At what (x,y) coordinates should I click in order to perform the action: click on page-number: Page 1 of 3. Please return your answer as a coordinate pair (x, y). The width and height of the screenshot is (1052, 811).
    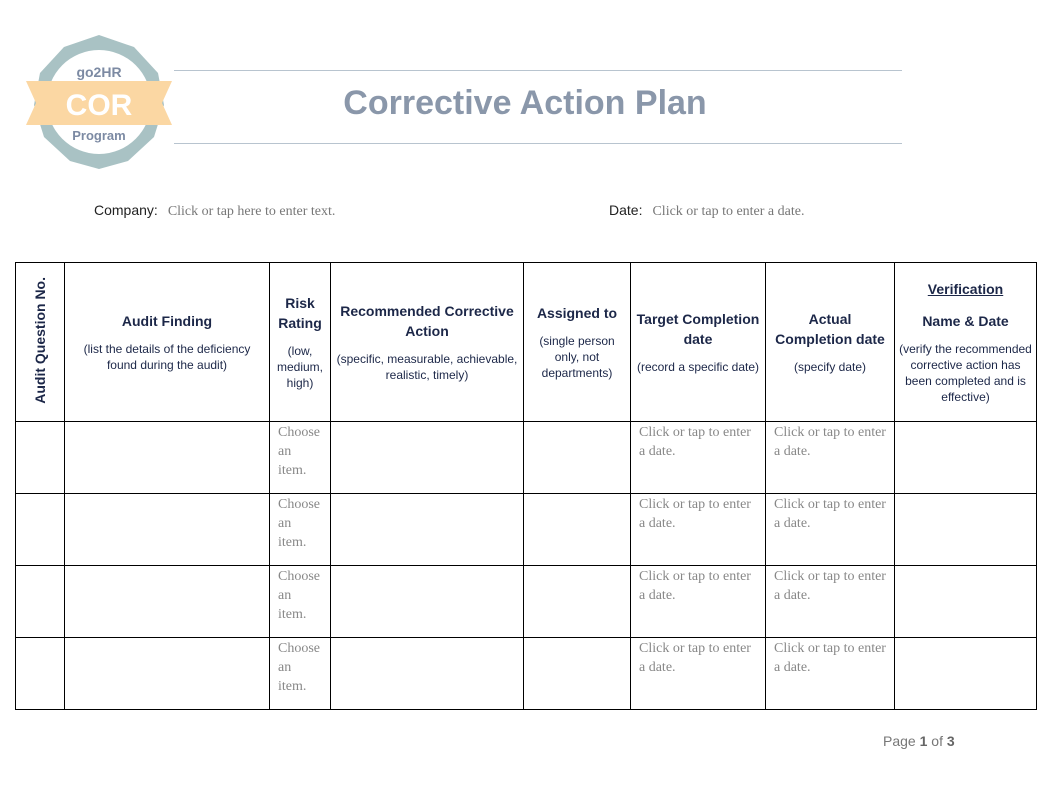
    Looking at the image, I should click on (919, 741).